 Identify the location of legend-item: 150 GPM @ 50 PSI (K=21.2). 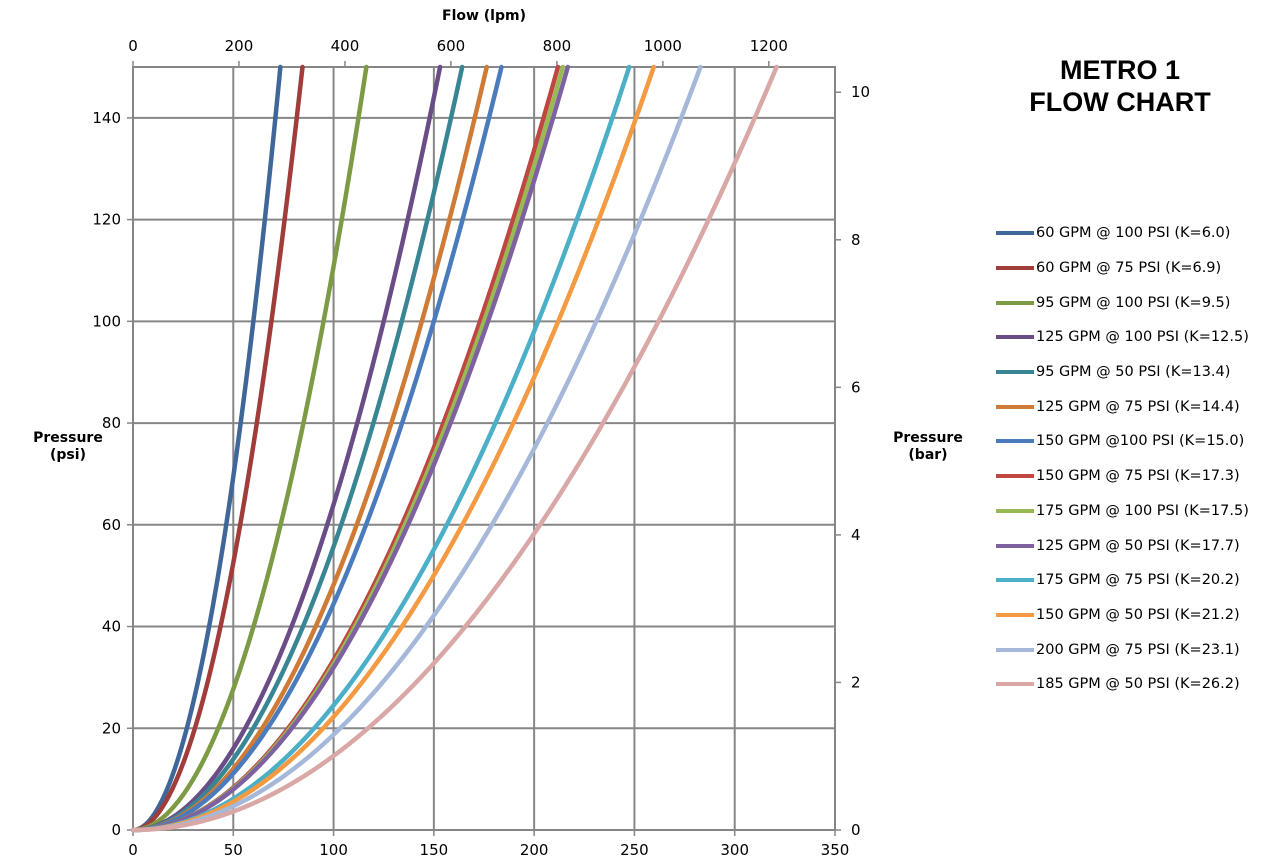
(1122, 615).